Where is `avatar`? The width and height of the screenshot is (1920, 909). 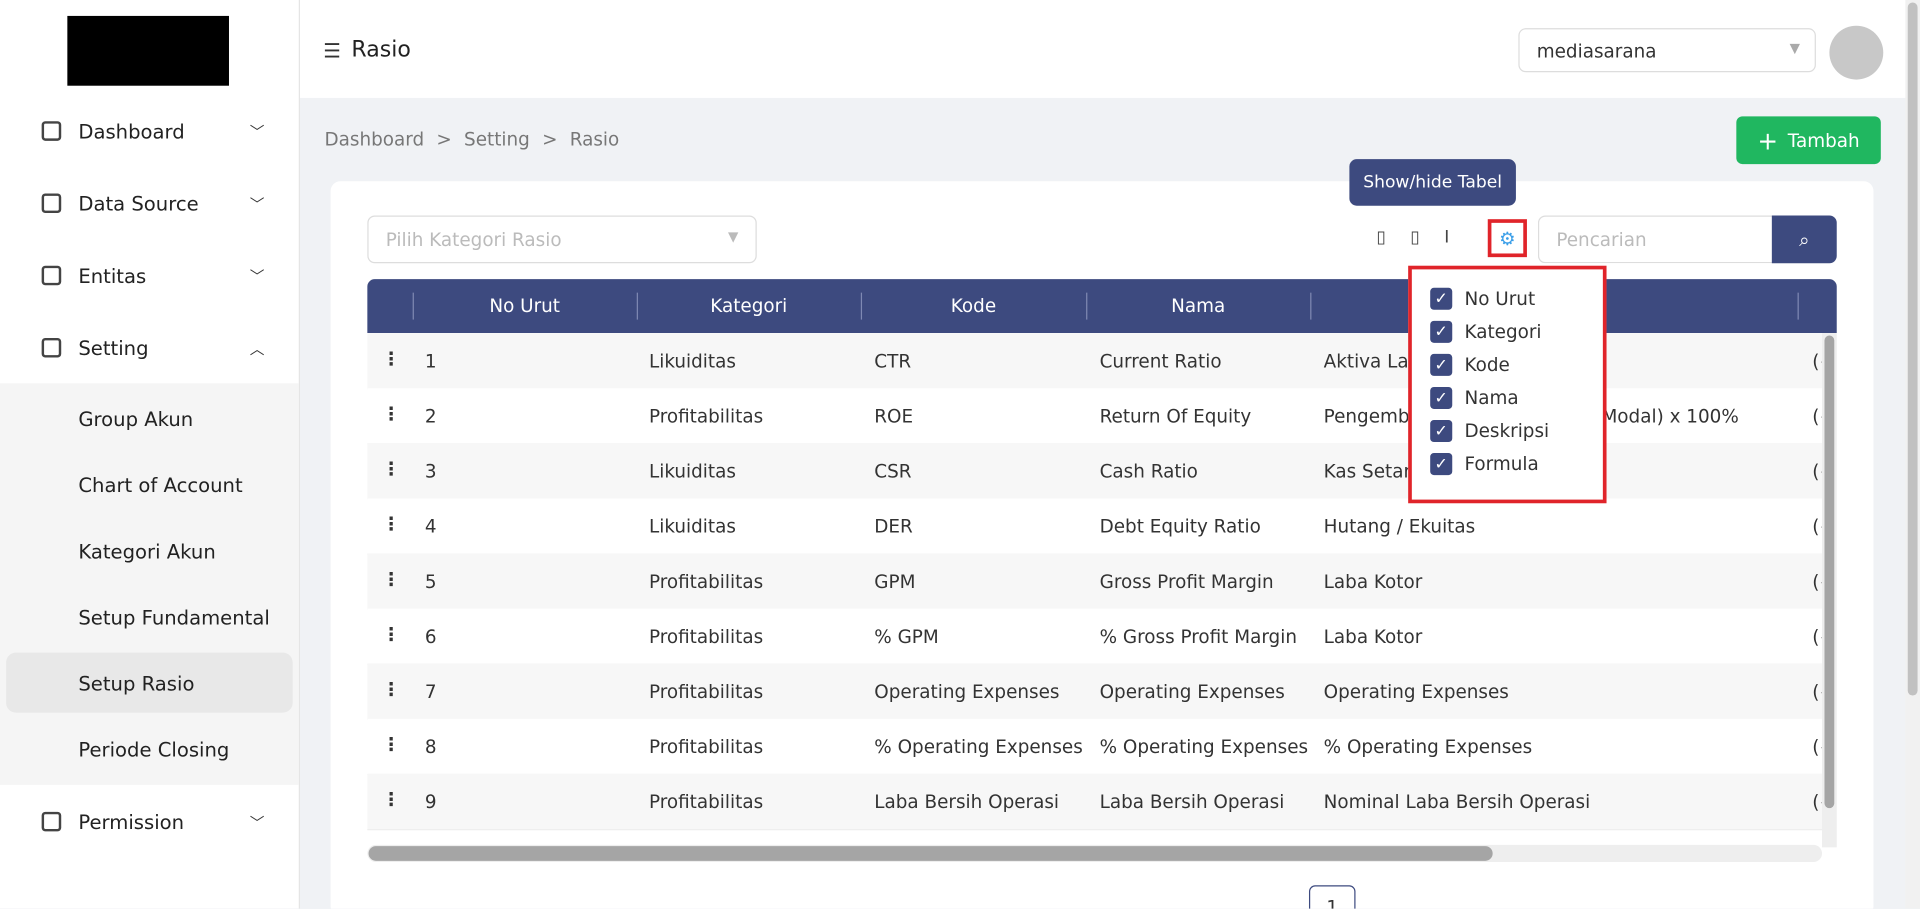 avatar is located at coordinates (1856, 52).